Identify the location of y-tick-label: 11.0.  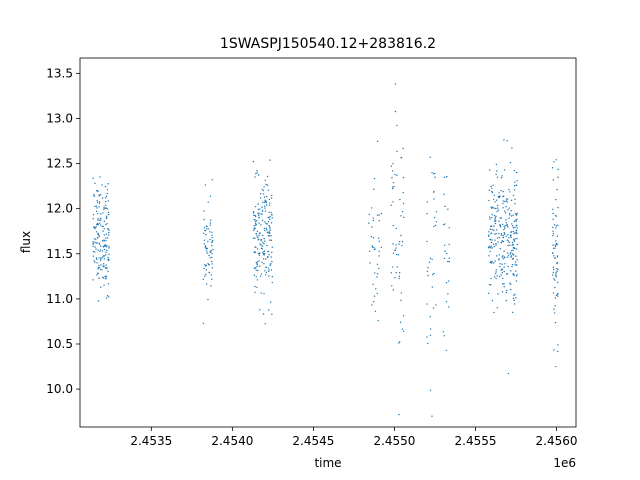
(59, 299).